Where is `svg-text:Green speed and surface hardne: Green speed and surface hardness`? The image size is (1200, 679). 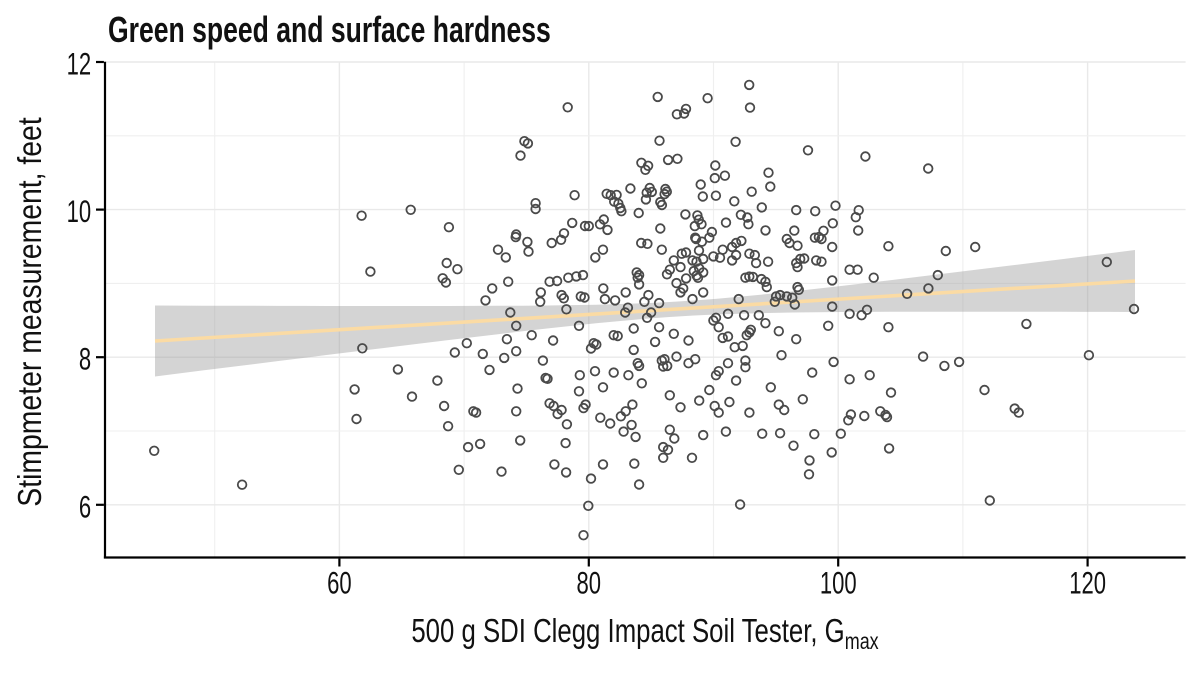
svg-text:Green speed and surface hardne: Green speed and surface hardness is located at coordinates (329, 29).